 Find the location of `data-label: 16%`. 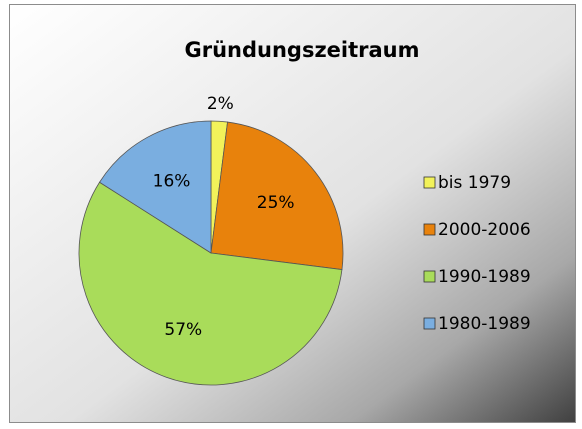

data-label: 16% is located at coordinates (172, 181).